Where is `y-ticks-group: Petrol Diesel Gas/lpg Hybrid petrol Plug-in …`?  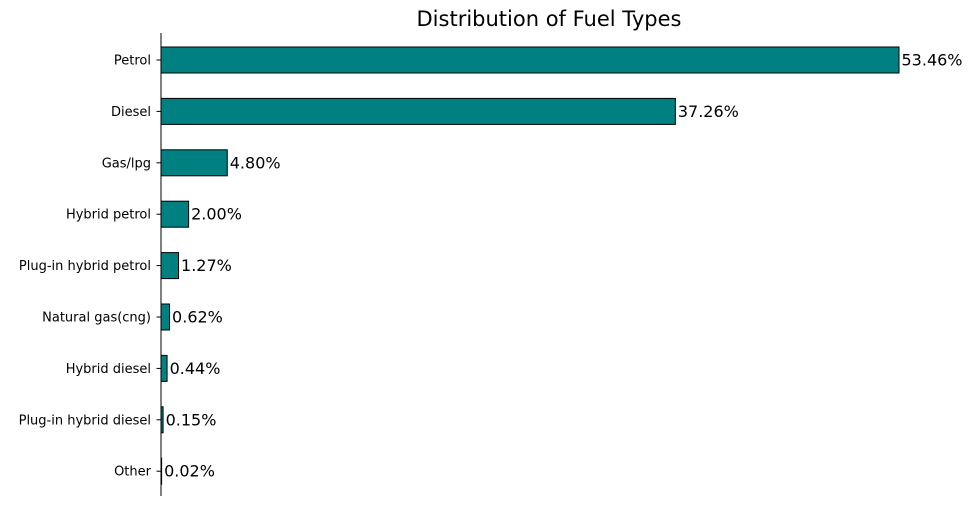
y-ticks-group: Petrol Diesel Gas/lpg Hybrid petrol Plug-in … is located at coordinates (90, 267).